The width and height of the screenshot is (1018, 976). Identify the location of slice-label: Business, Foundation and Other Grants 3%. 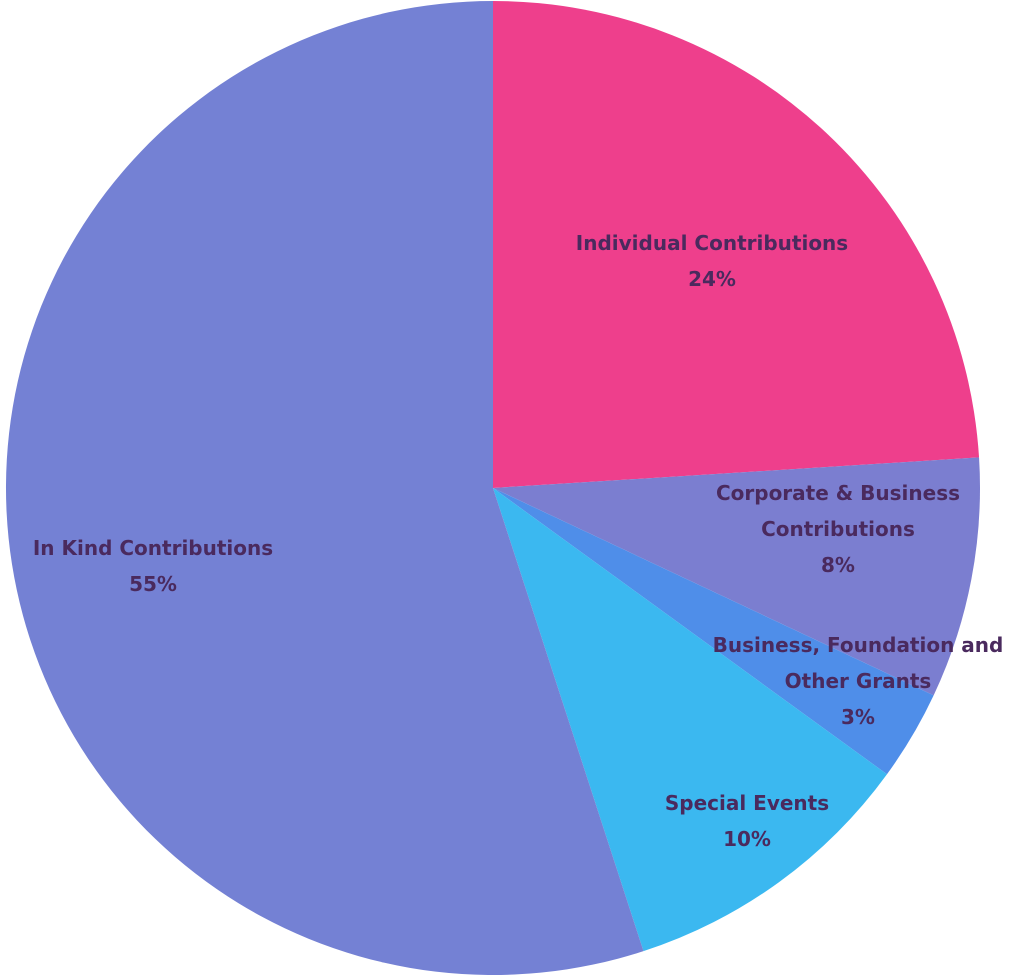
(858, 681).